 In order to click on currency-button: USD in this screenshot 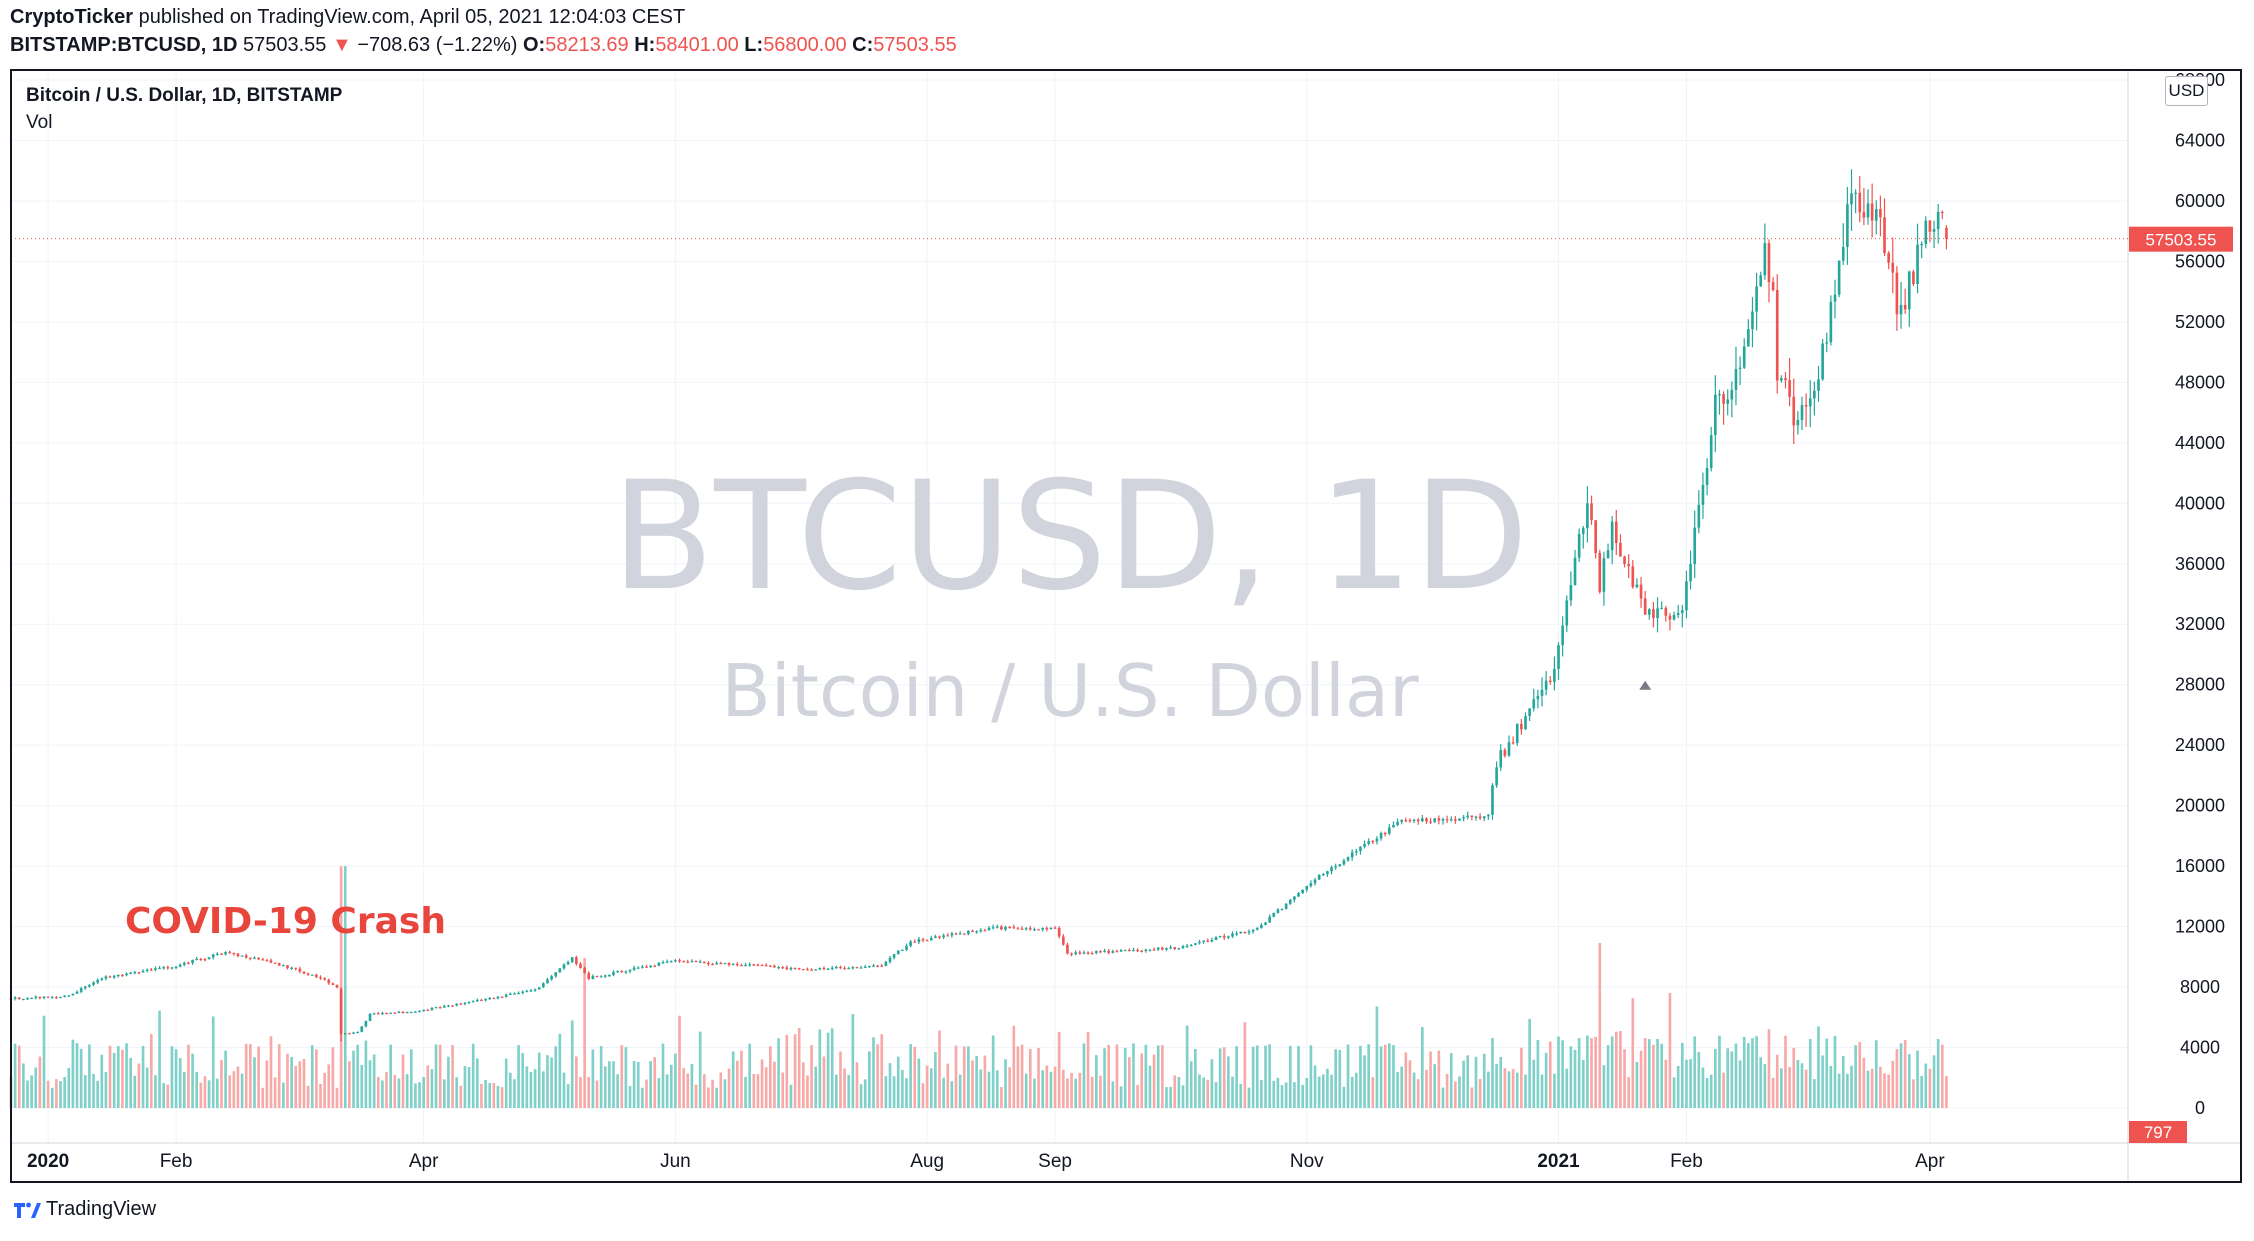, I will do `click(2186, 91)`.